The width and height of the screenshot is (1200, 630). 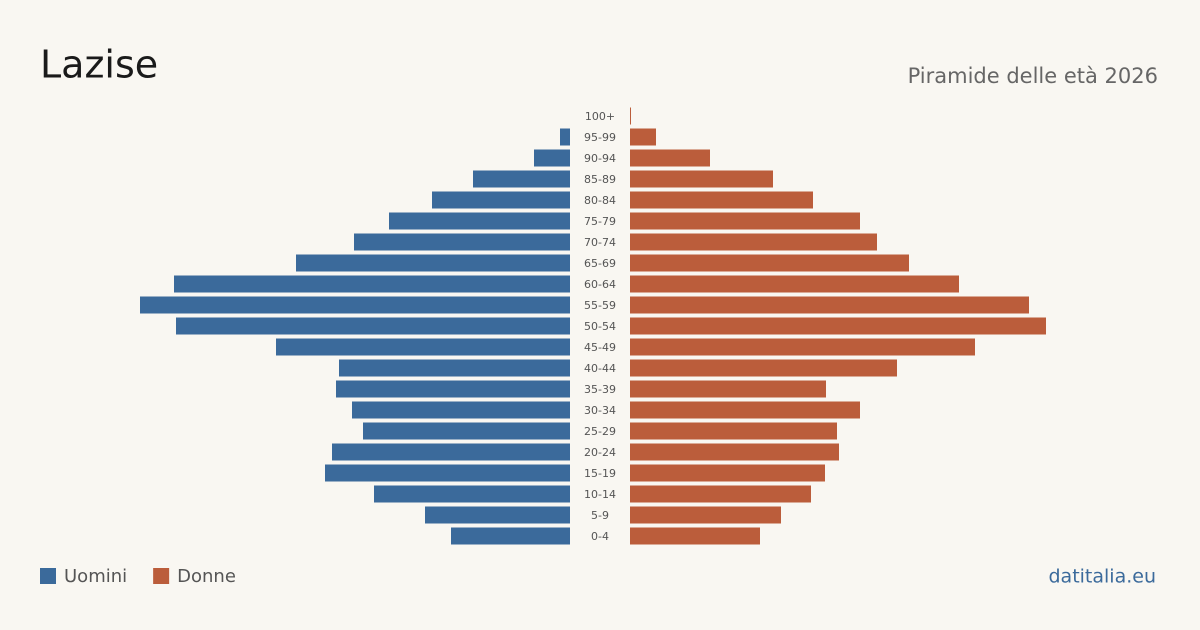 What do you see at coordinates (600, 305) in the screenshot?
I see `age-label: 55-59` at bounding box center [600, 305].